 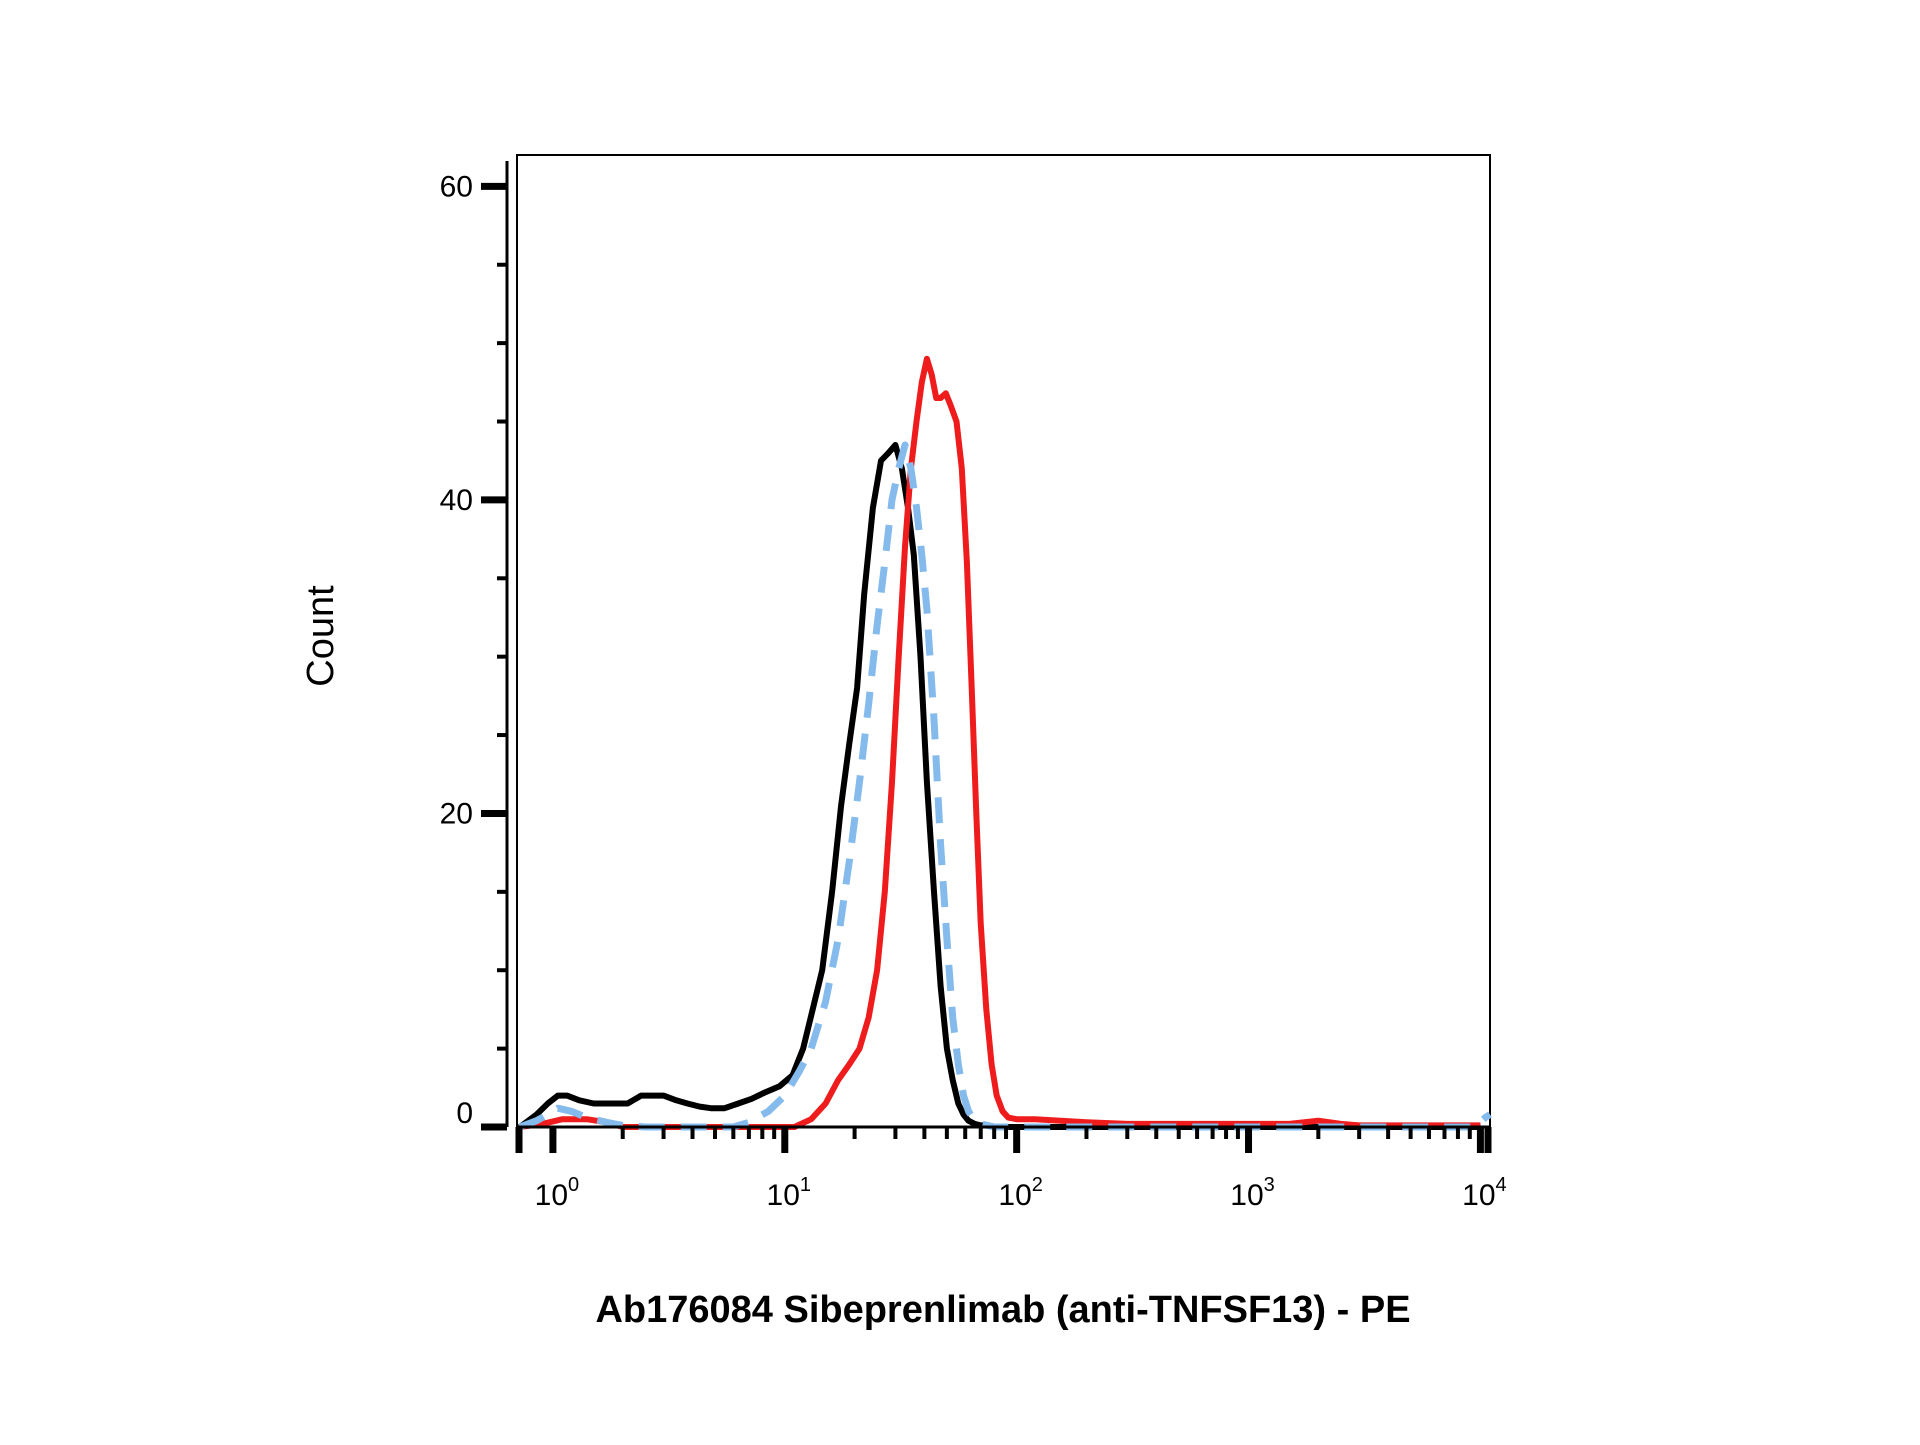 I want to click on y-tick-label: 0, so click(x=464, y=1113).